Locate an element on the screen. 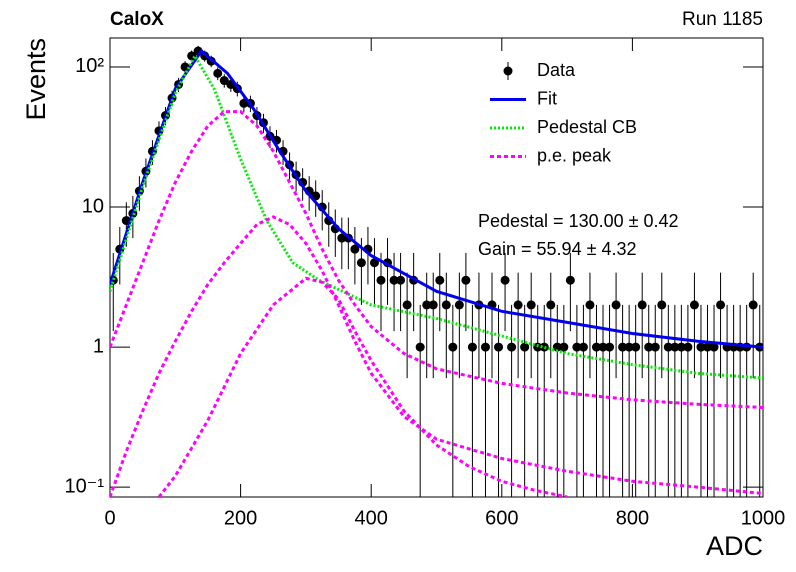  legend-label: p.e. peak is located at coordinates (574, 155).